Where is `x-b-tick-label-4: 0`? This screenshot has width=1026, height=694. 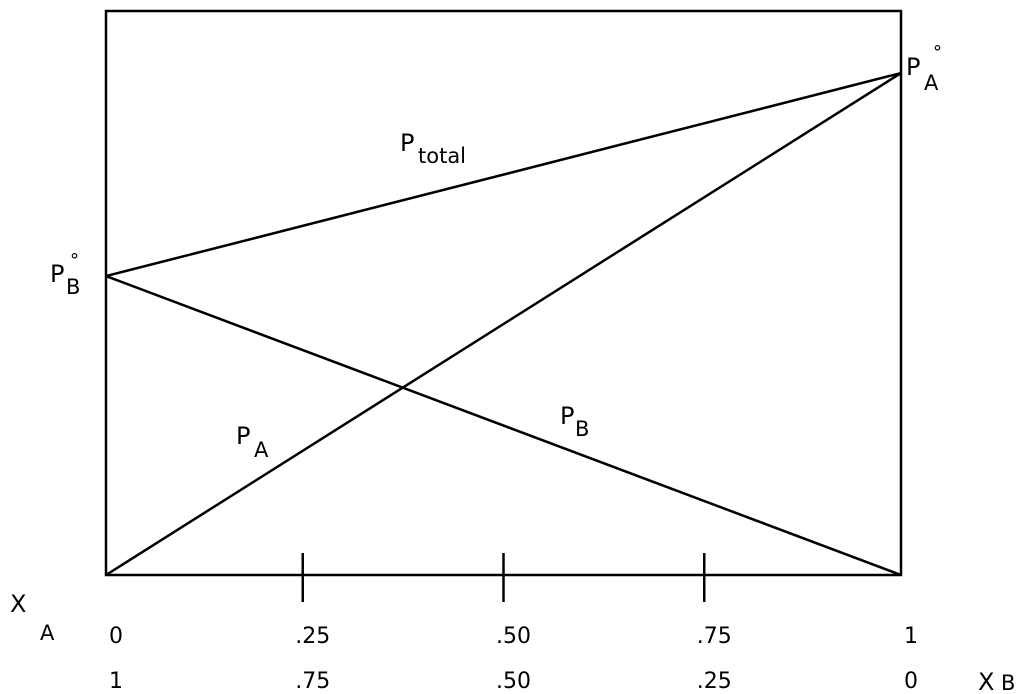 x-b-tick-label-4: 0 is located at coordinates (911, 681).